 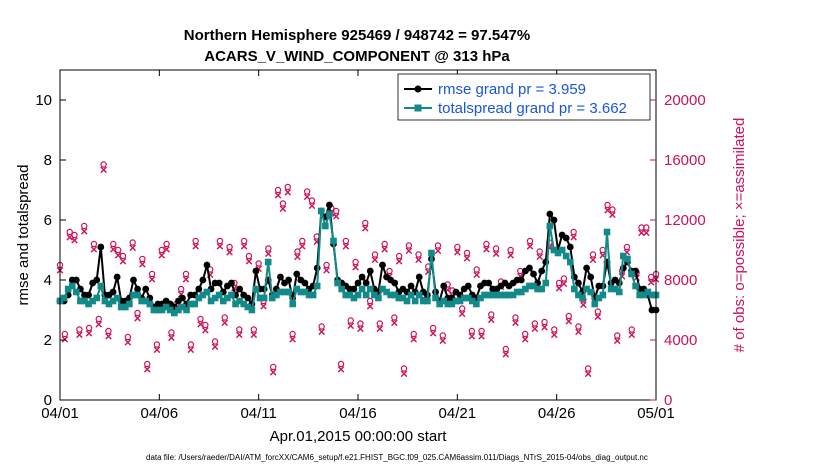 What do you see at coordinates (685, 220) in the screenshot?
I see `y2-tick-label: 12000` at bounding box center [685, 220].